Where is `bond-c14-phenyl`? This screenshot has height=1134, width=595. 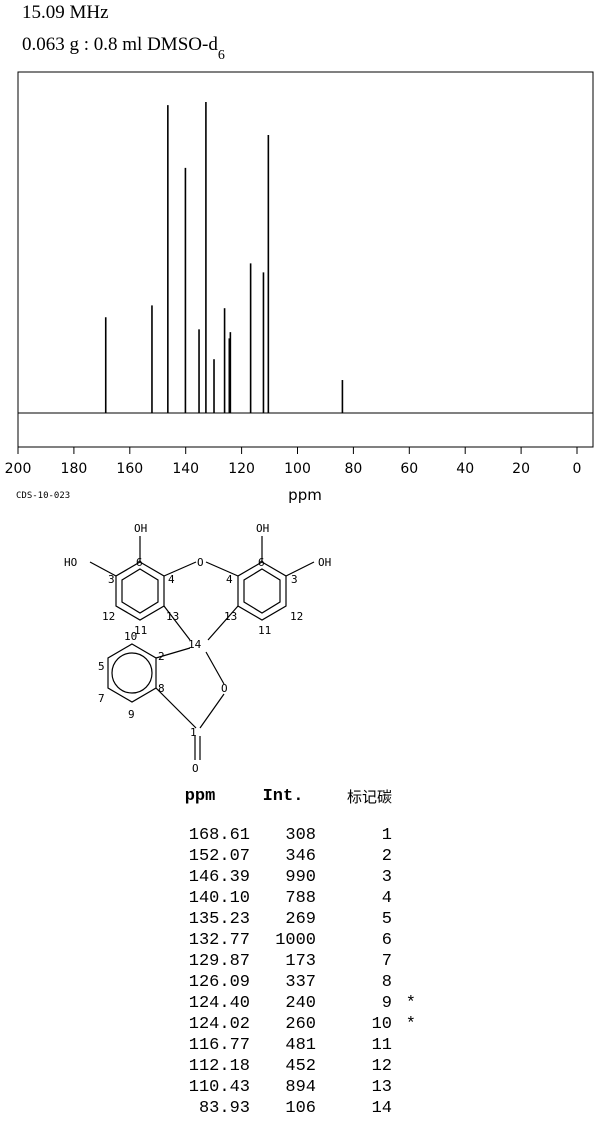
bond-c14-phenyl is located at coordinates (173, 653).